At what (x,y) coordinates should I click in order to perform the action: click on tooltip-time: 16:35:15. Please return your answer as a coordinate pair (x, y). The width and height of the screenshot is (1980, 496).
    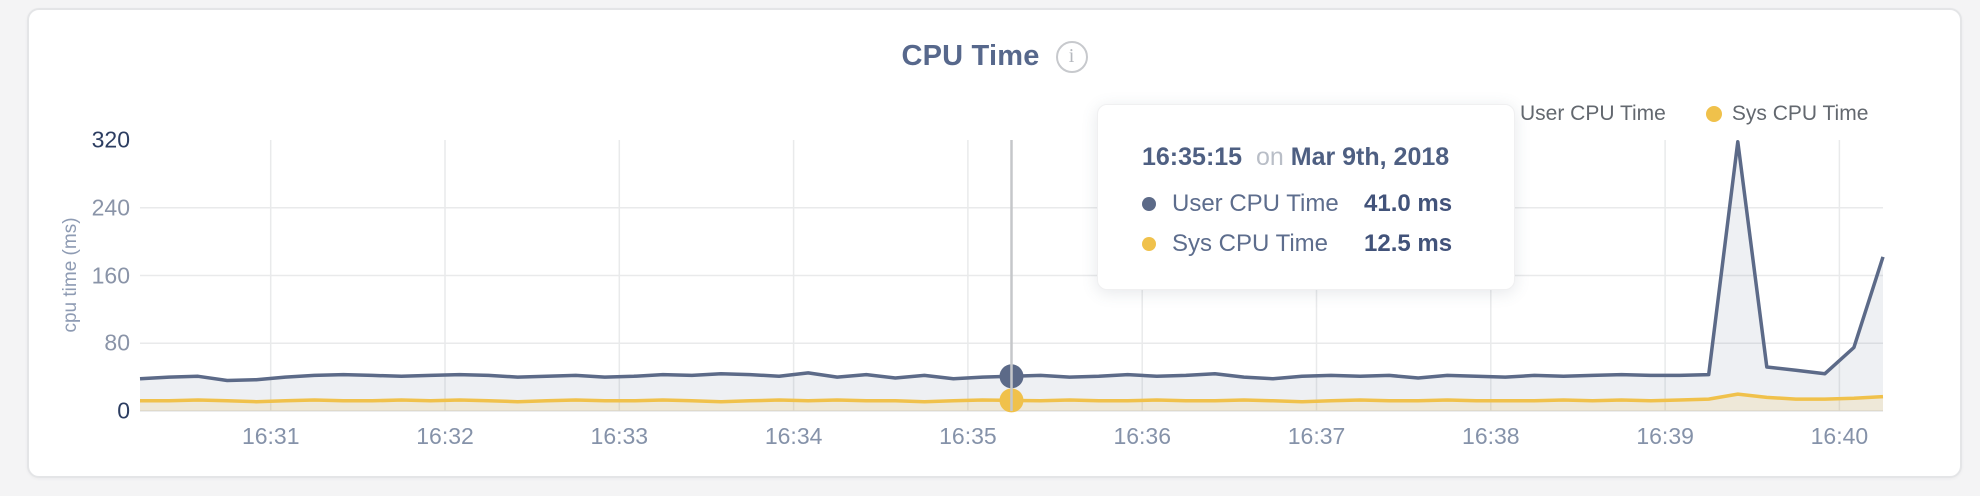
    Looking at the image, I should click on (1192, 157).